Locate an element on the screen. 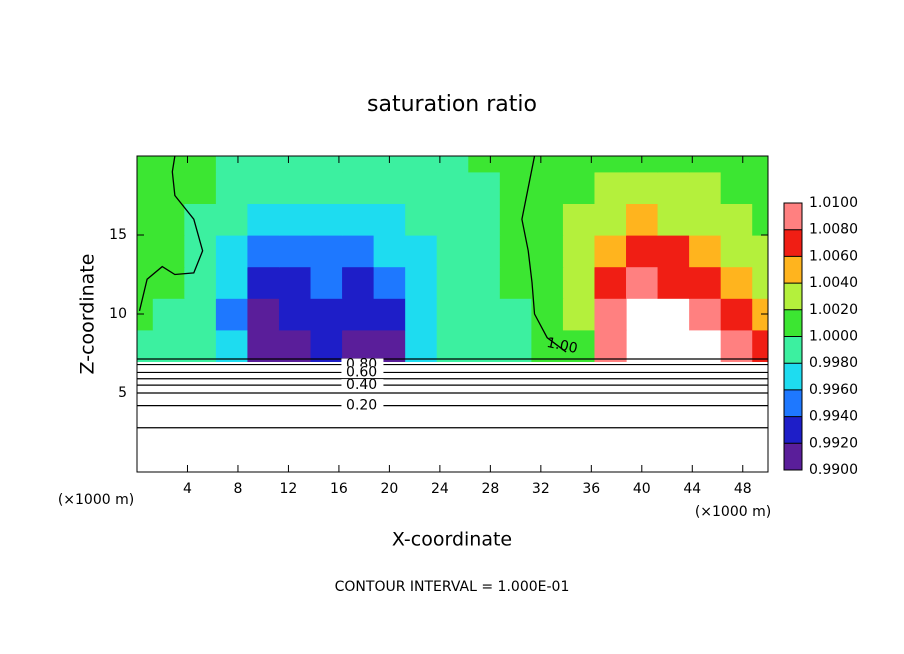 The image size is (904, 654). colorbar-label: 1.0020 is located at coordinates (833, 310).